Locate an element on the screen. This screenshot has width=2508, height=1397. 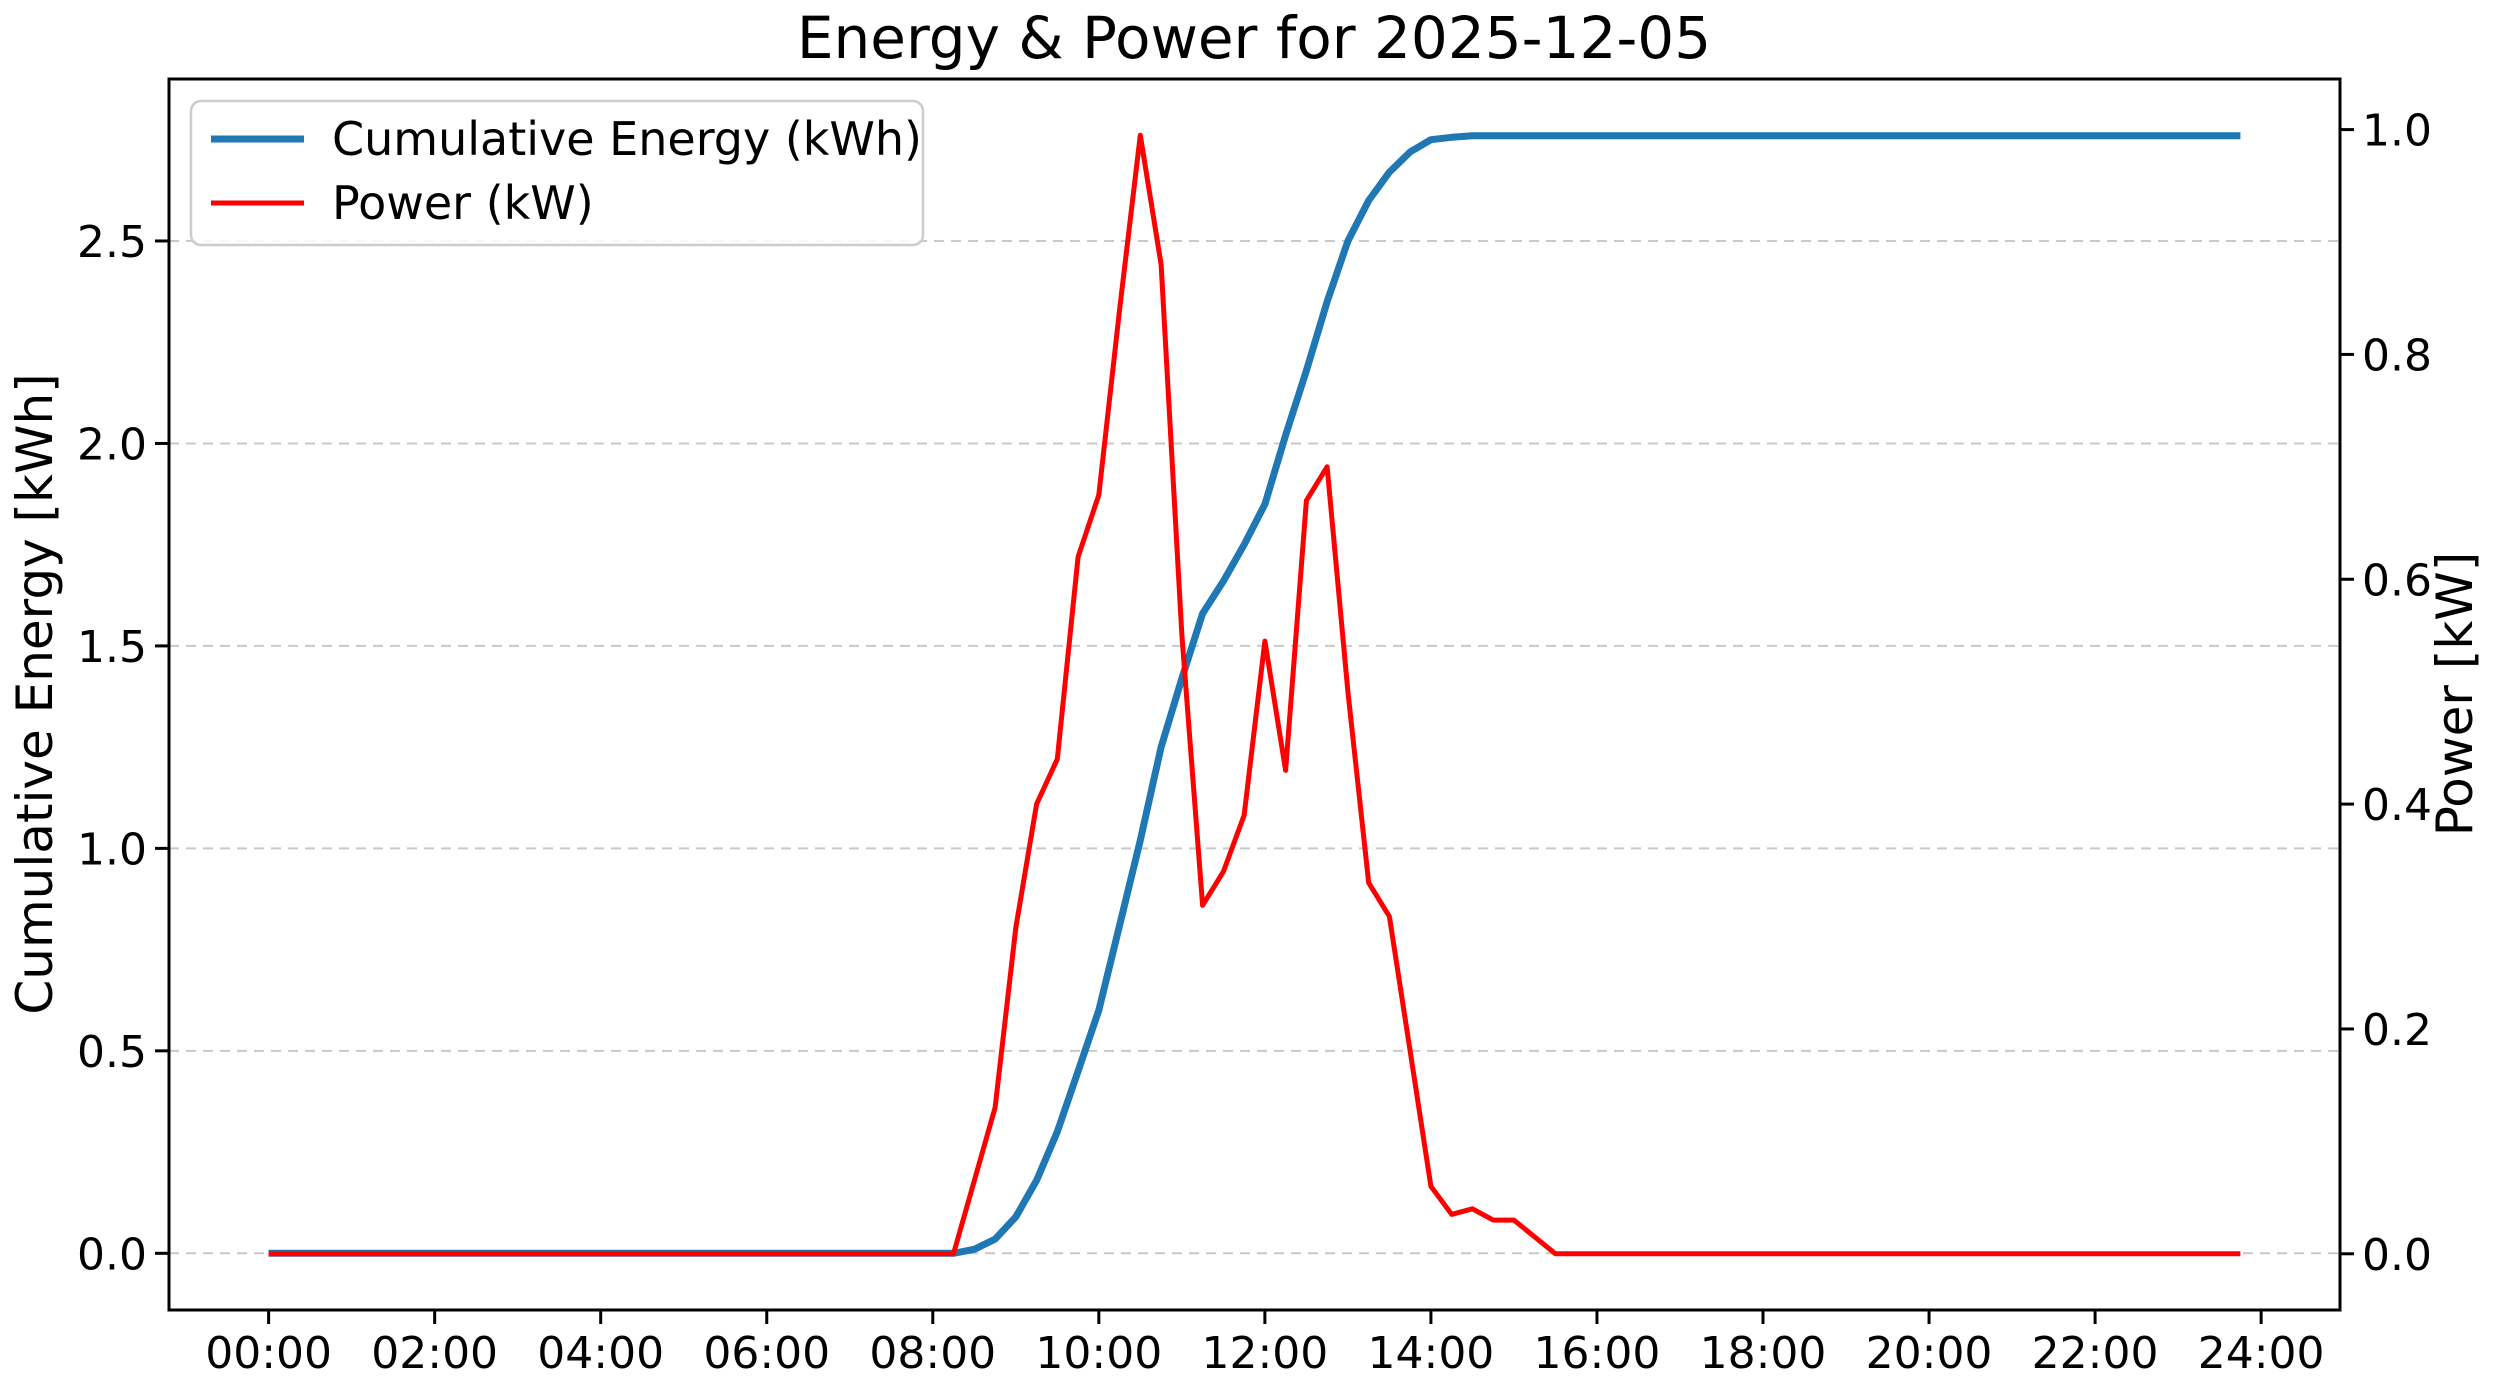
x-tick-label: 22:00 is located at coordinates (2095, 1353).